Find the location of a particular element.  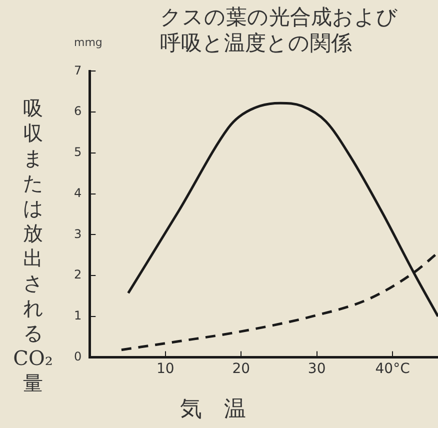

text: mmg is located at coordinates (88, 42).